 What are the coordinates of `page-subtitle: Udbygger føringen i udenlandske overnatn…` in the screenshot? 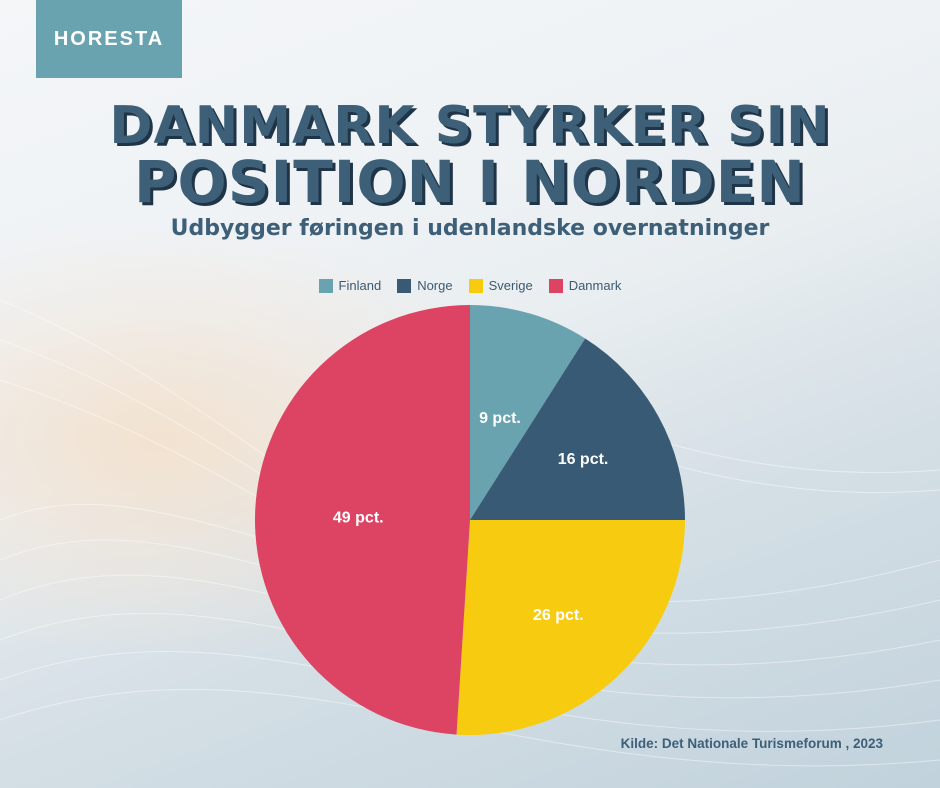 It's located at (470, 228).